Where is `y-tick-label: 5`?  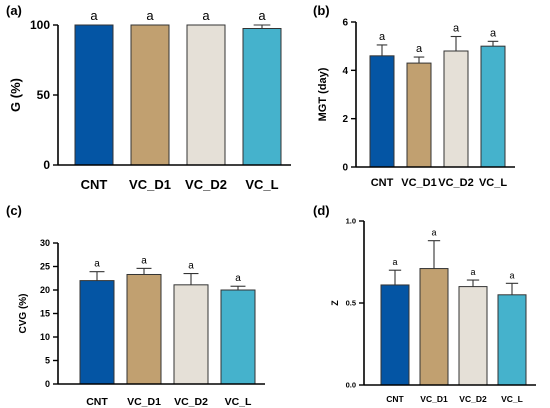 y-tick-label: 5 is located at coordinates (47, 361).